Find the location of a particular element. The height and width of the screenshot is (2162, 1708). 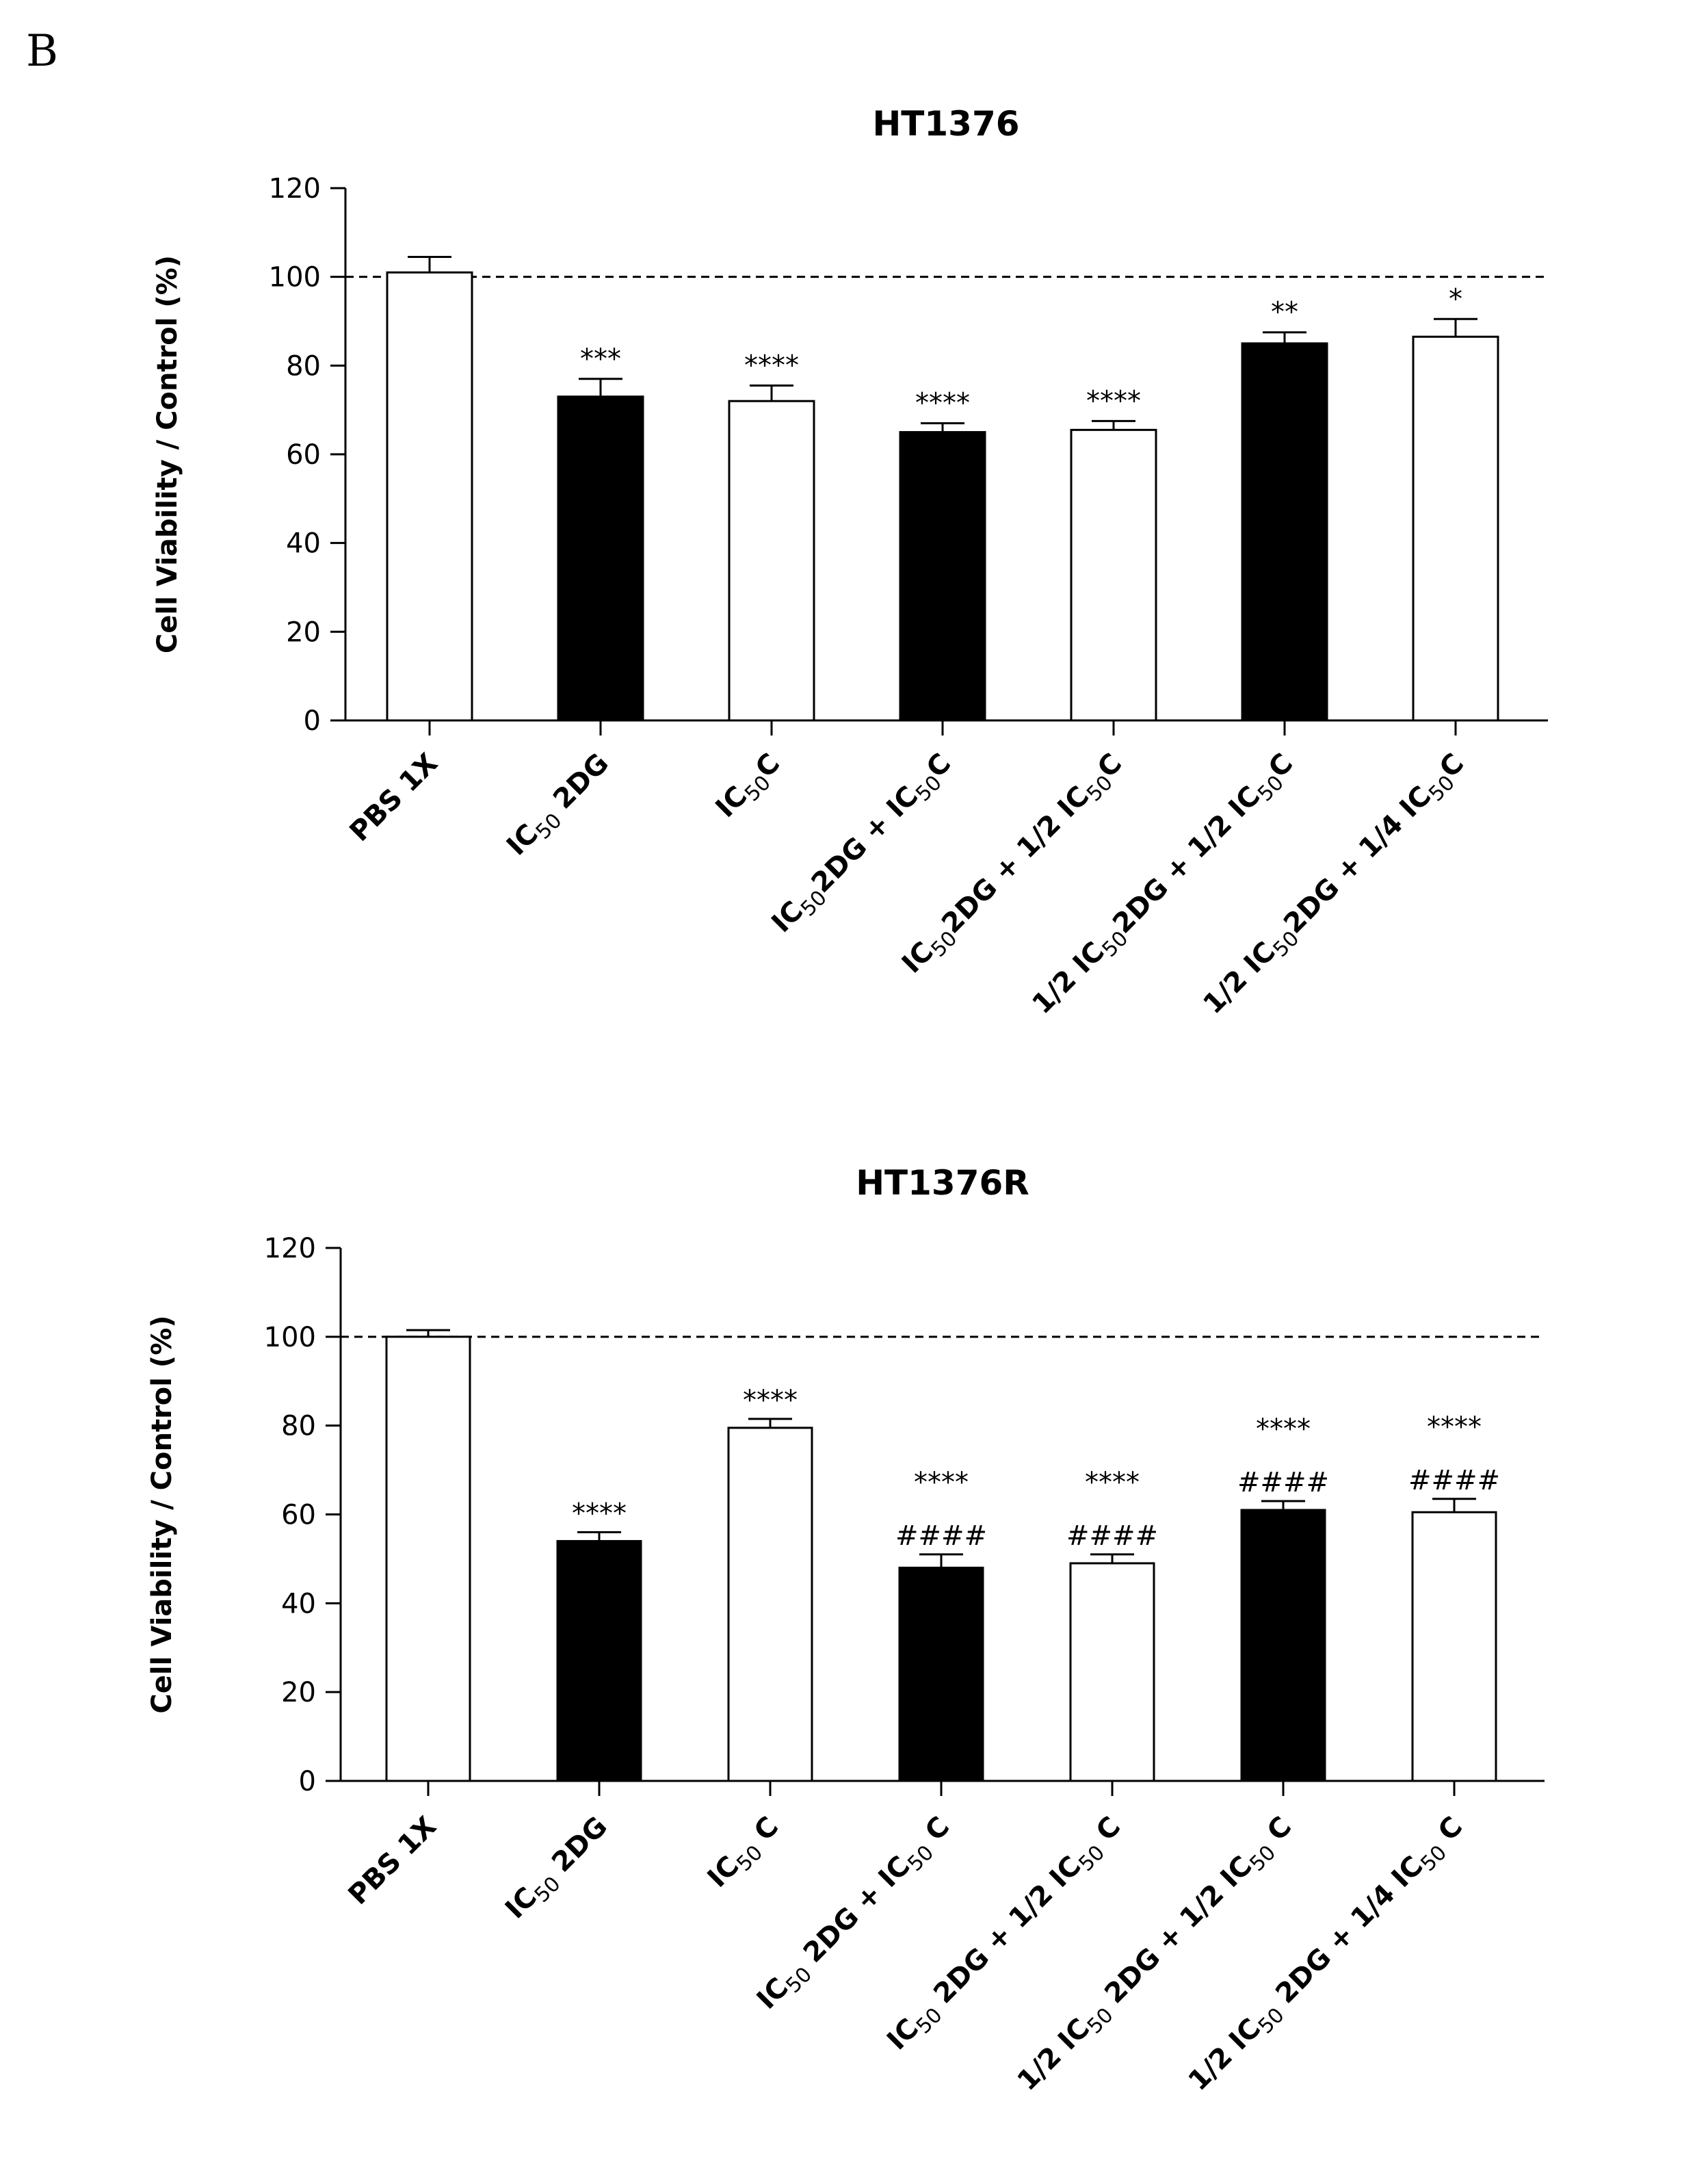

bar-group: *** IC50 2DG is located at coordinates (572, 604).